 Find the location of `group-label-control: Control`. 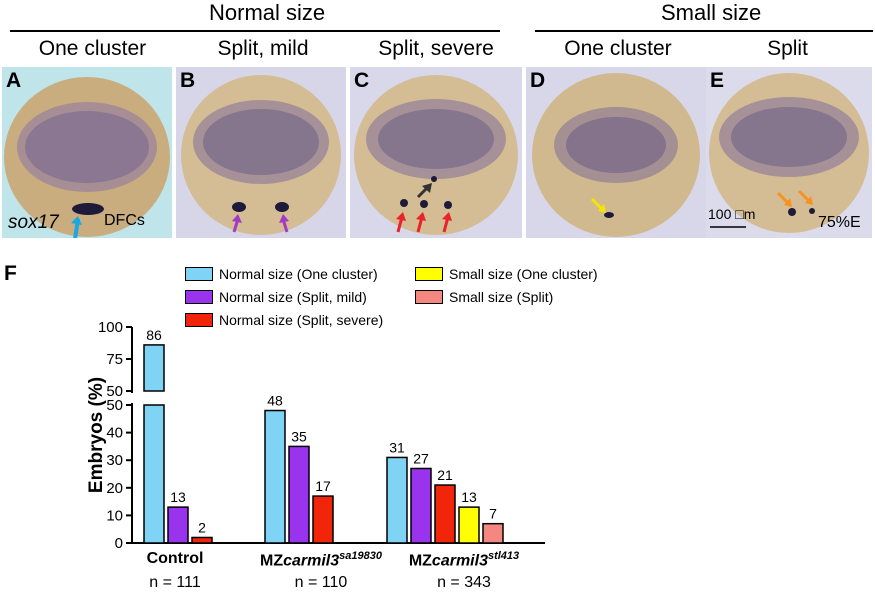

group-label-control: Control is located at coordinates (175, 558).